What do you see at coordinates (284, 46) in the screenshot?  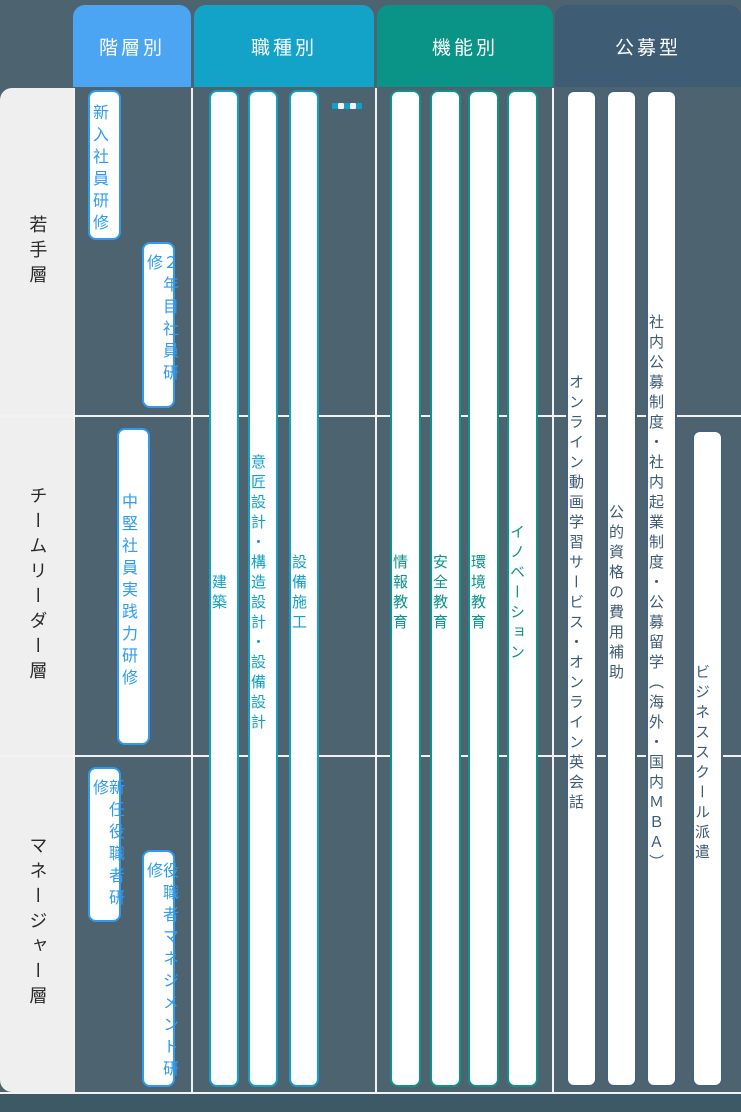 I see `tab-job-type: 職種別` at bounding box center [284, 46].